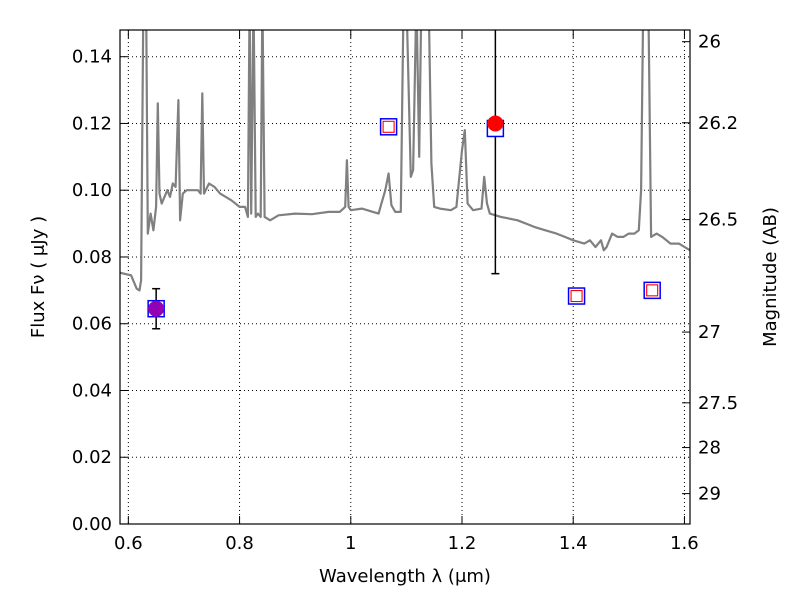 This screenshot has height=600, width=800. I want to click on right-tick-label: 26, so click(709, 42).